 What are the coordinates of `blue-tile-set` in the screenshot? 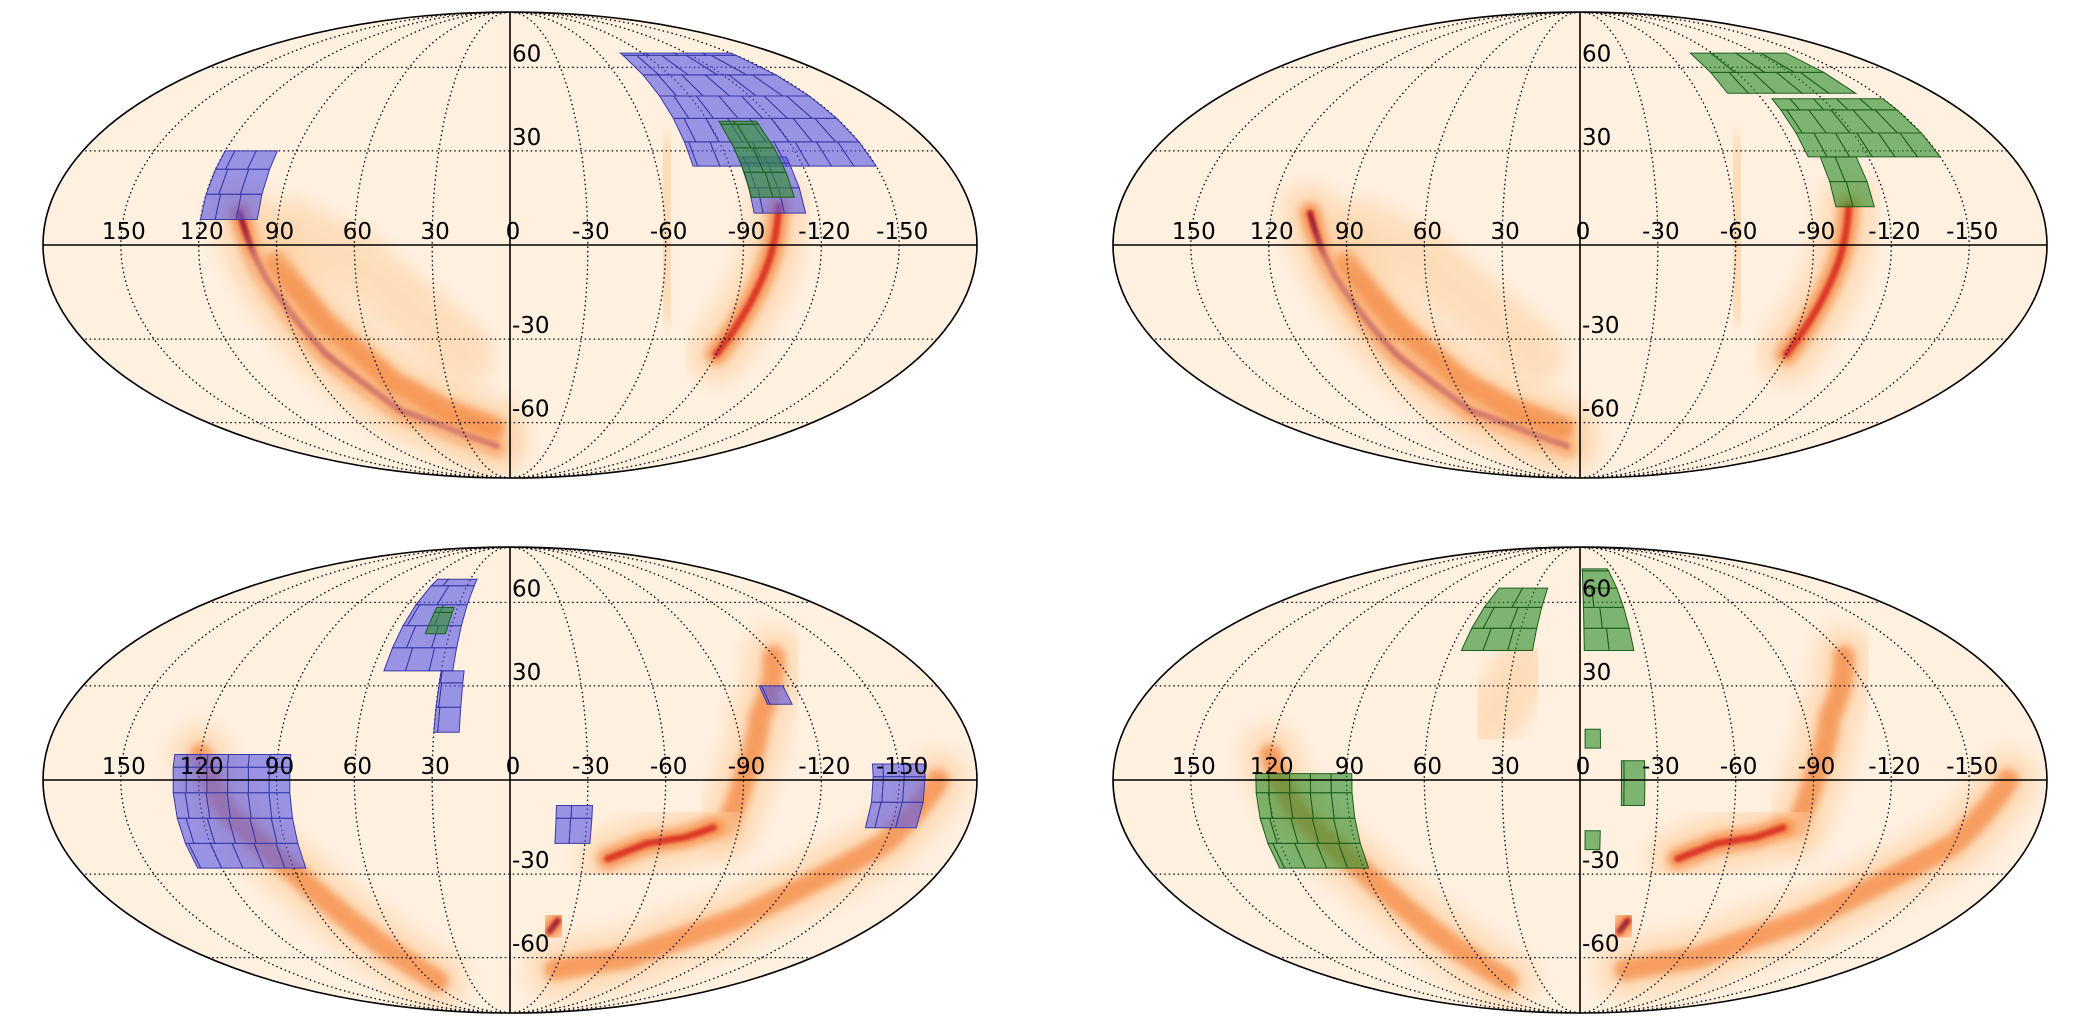 It's located at (549, 723).